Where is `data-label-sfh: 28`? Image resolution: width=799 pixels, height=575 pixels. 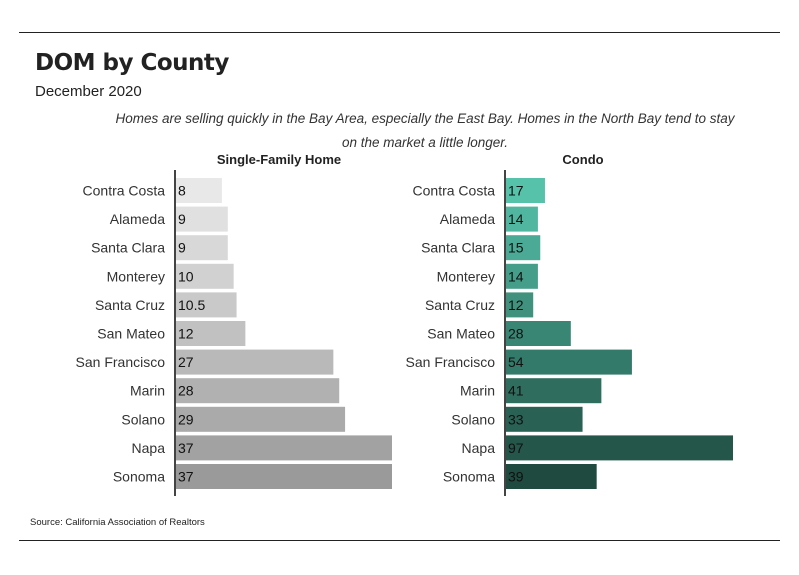
data-label-sfh: 28 is located at coordinates (186, 391).